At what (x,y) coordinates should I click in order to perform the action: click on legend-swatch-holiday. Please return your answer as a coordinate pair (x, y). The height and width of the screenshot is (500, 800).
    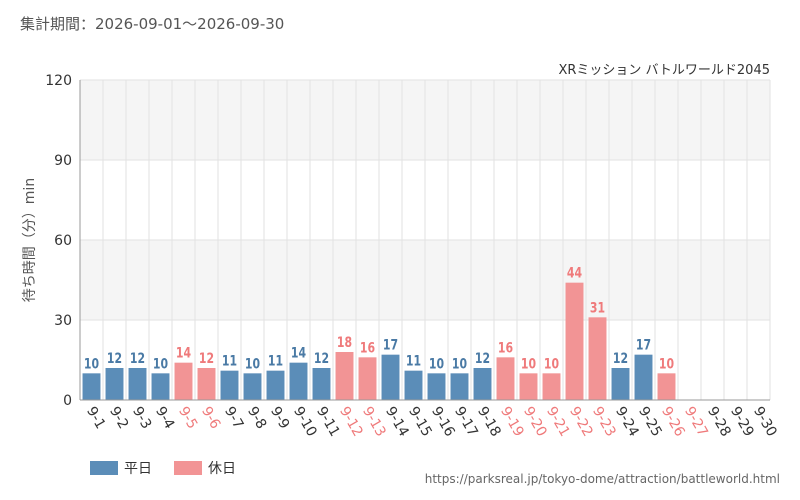
    Looking at the image, I should click on (188, 468).